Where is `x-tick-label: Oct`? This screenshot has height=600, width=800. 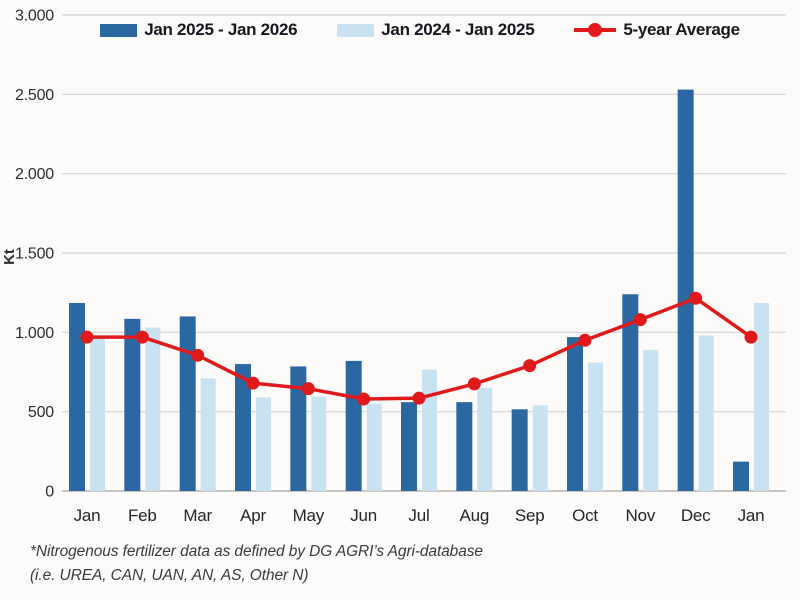 x-tick-label: Oct is located at coordinates (585, 515).